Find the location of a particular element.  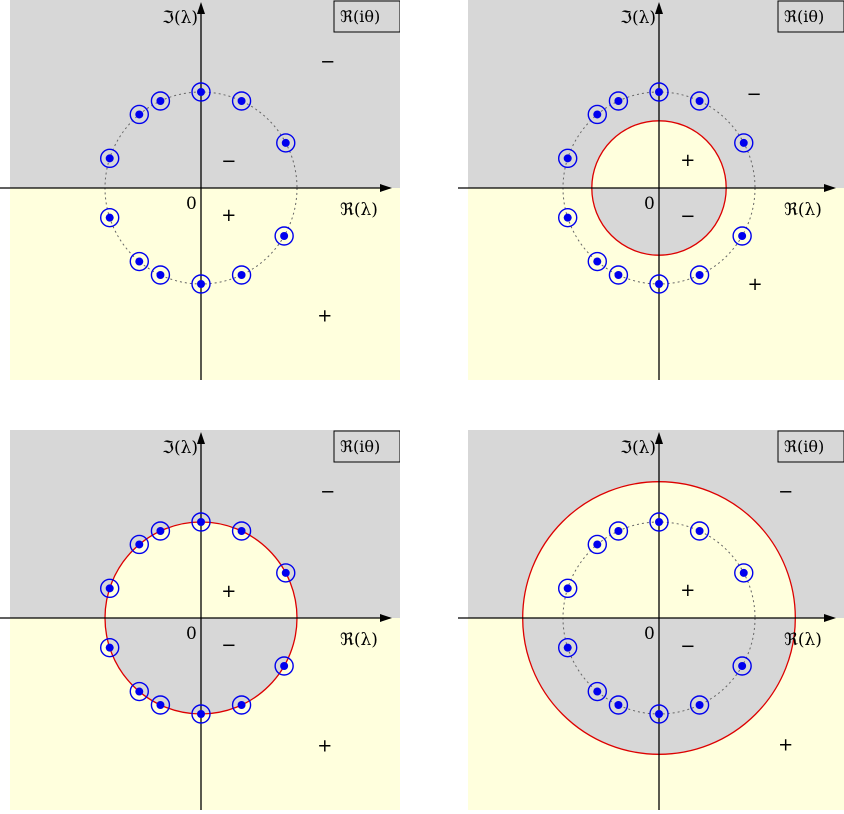

real-axis-arrow-icon is located at coordinates (386, 188).